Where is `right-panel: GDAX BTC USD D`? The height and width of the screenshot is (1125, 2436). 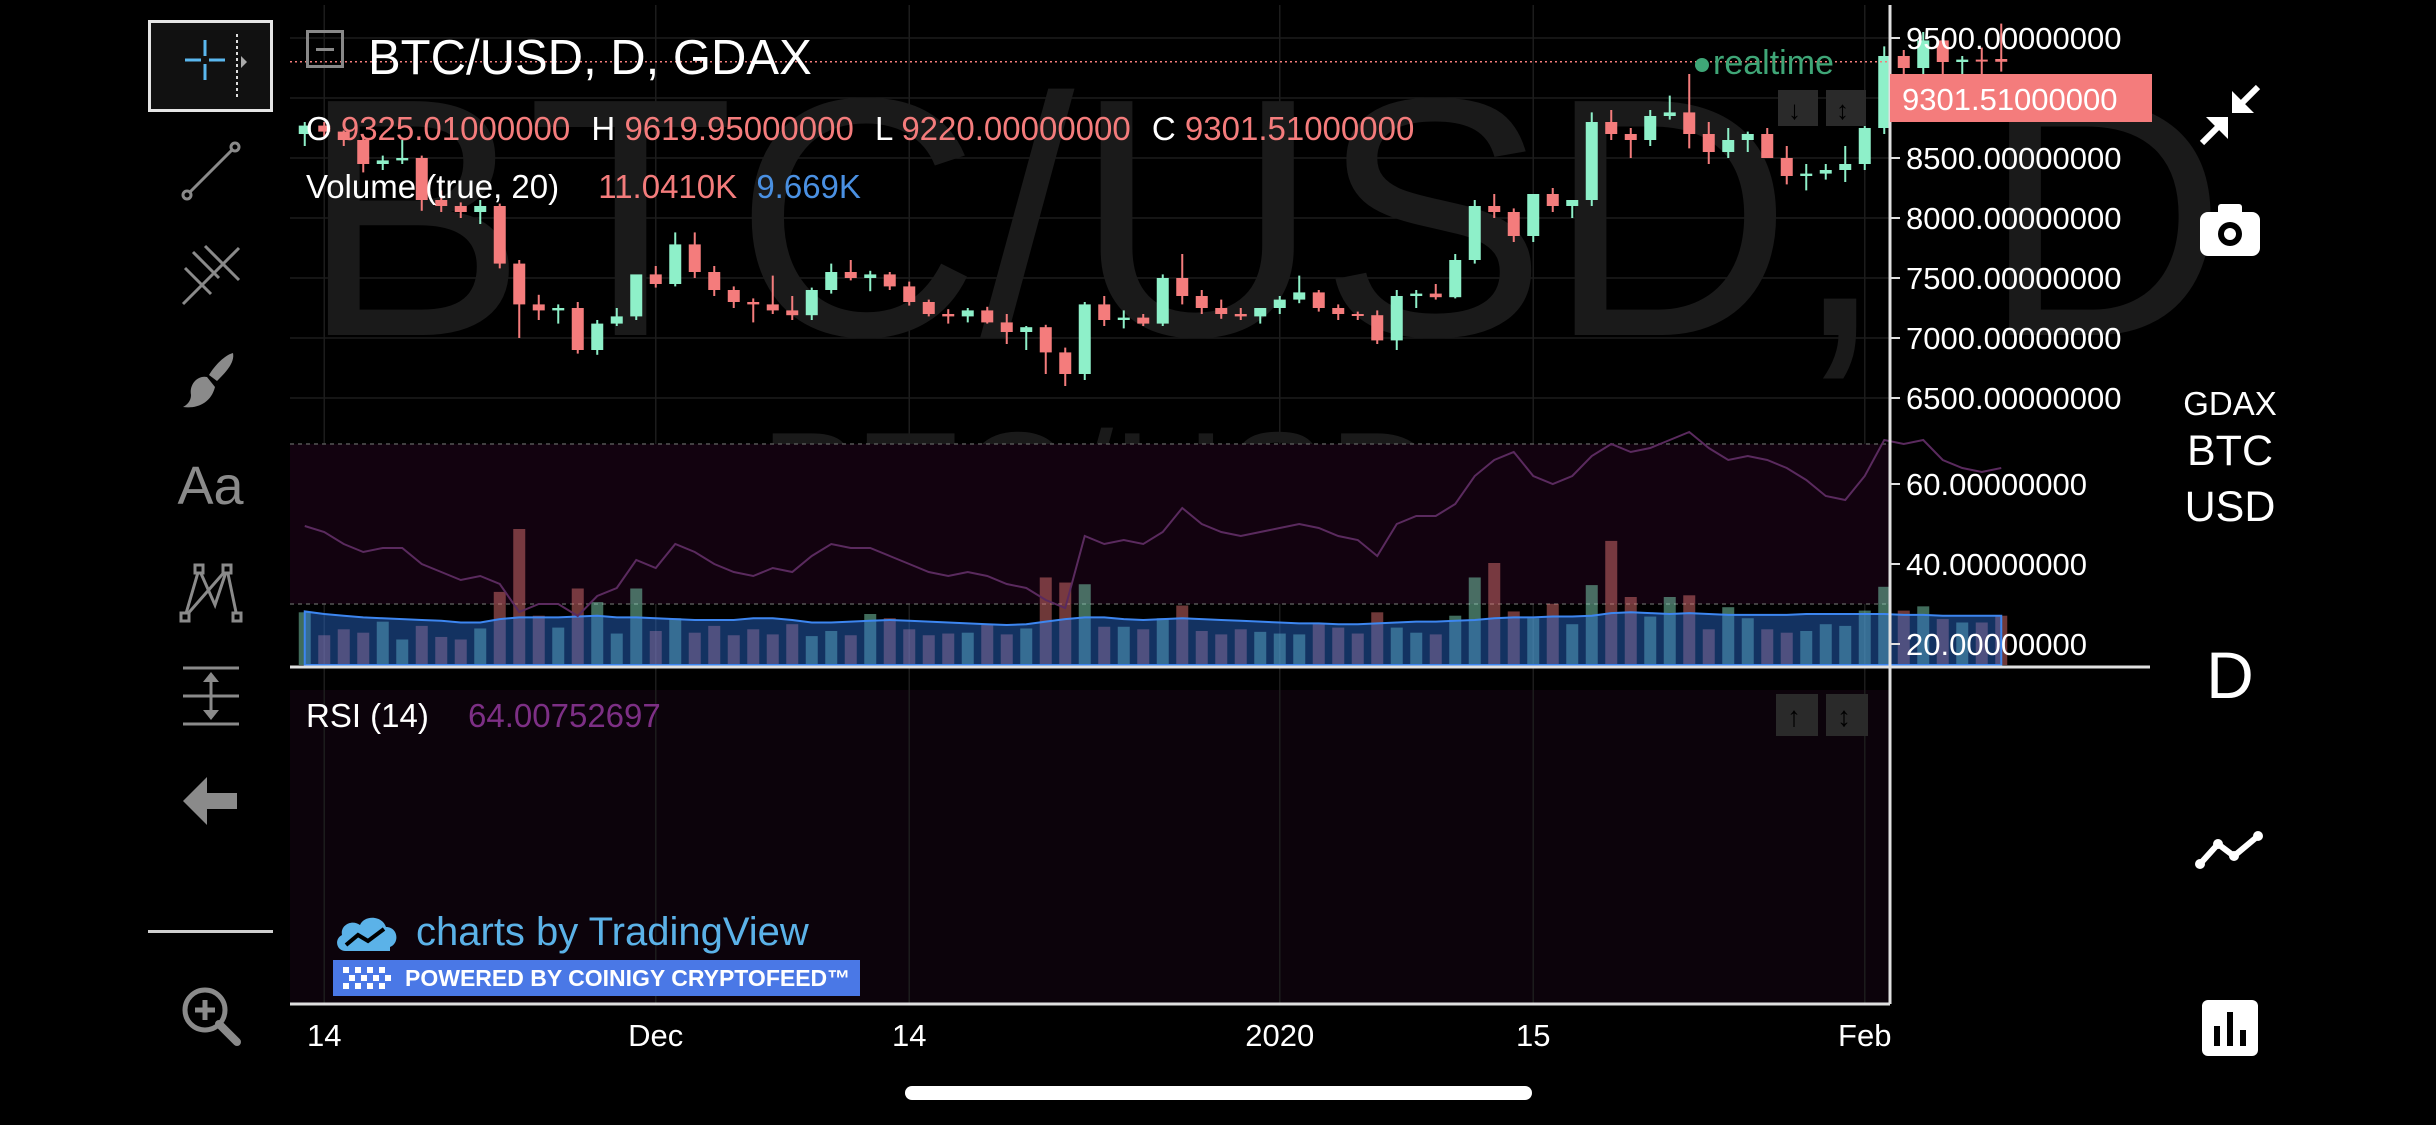 right-panel: GDAX BTC USD D is located at coordinates (2230, 562).